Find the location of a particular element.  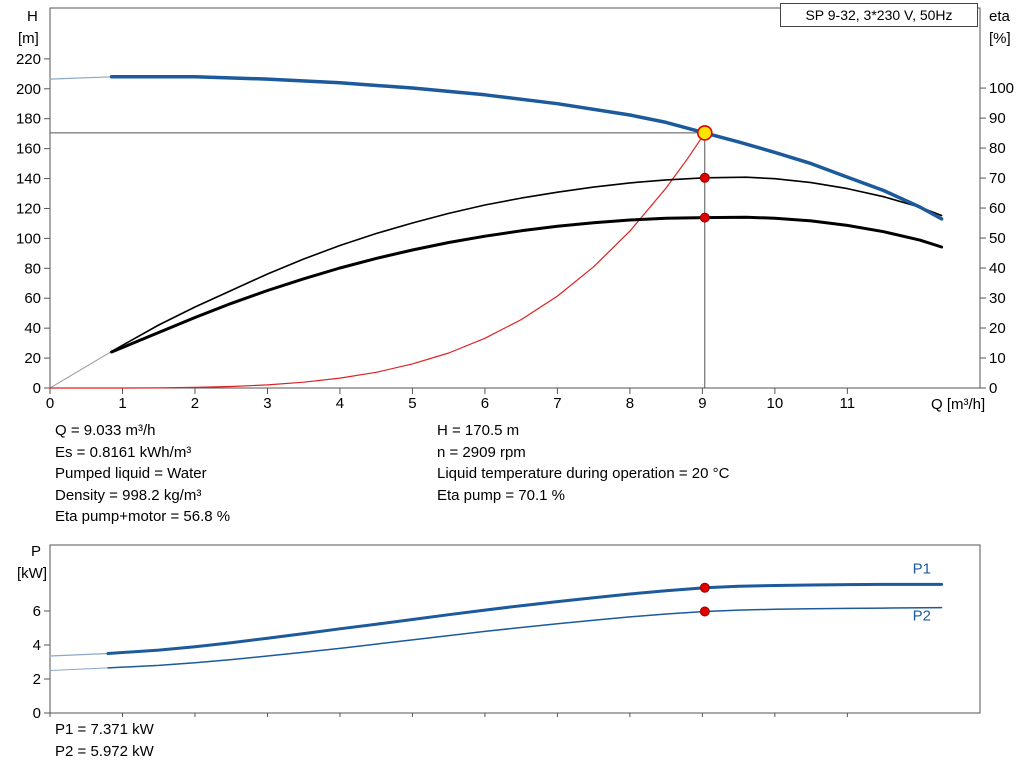

power-info-line-p1: P1 = 7.371 kW is located at coordinates (104, 729).